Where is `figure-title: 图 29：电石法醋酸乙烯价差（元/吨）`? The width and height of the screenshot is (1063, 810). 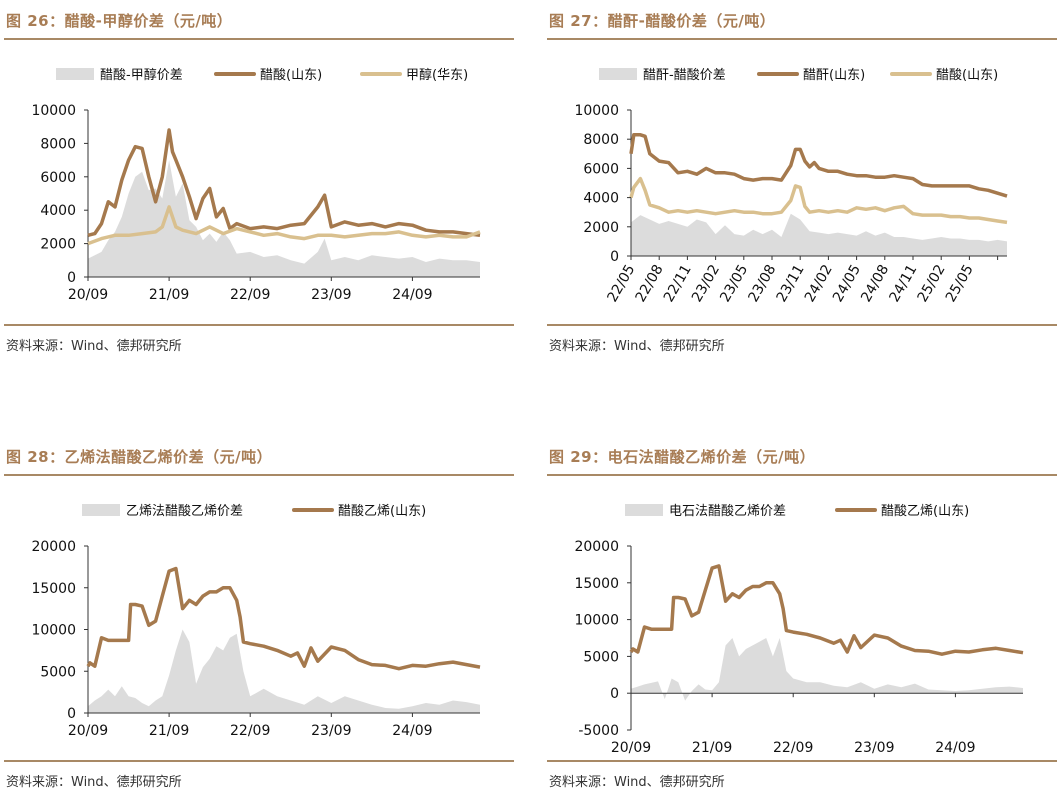
figure-title: 图 29：电石法醋酸乙烯价差（元/吨） is located at coordinates (682, 457).